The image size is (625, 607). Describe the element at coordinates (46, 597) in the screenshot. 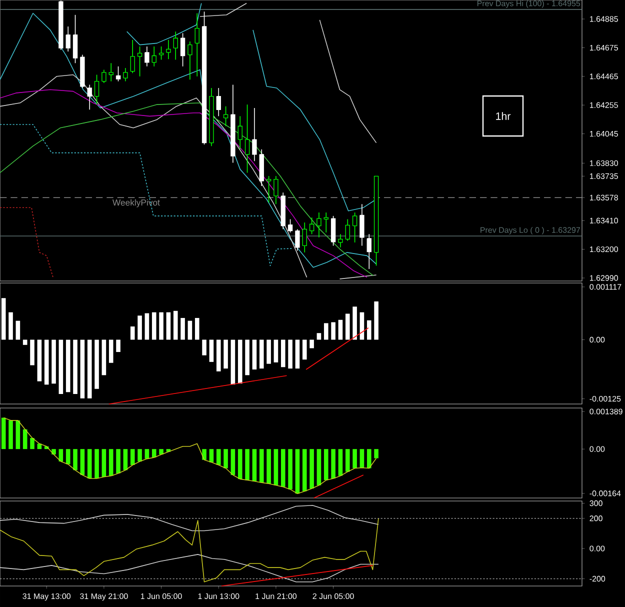

I see `x-tick-label: 31 May 13:00` at that location.